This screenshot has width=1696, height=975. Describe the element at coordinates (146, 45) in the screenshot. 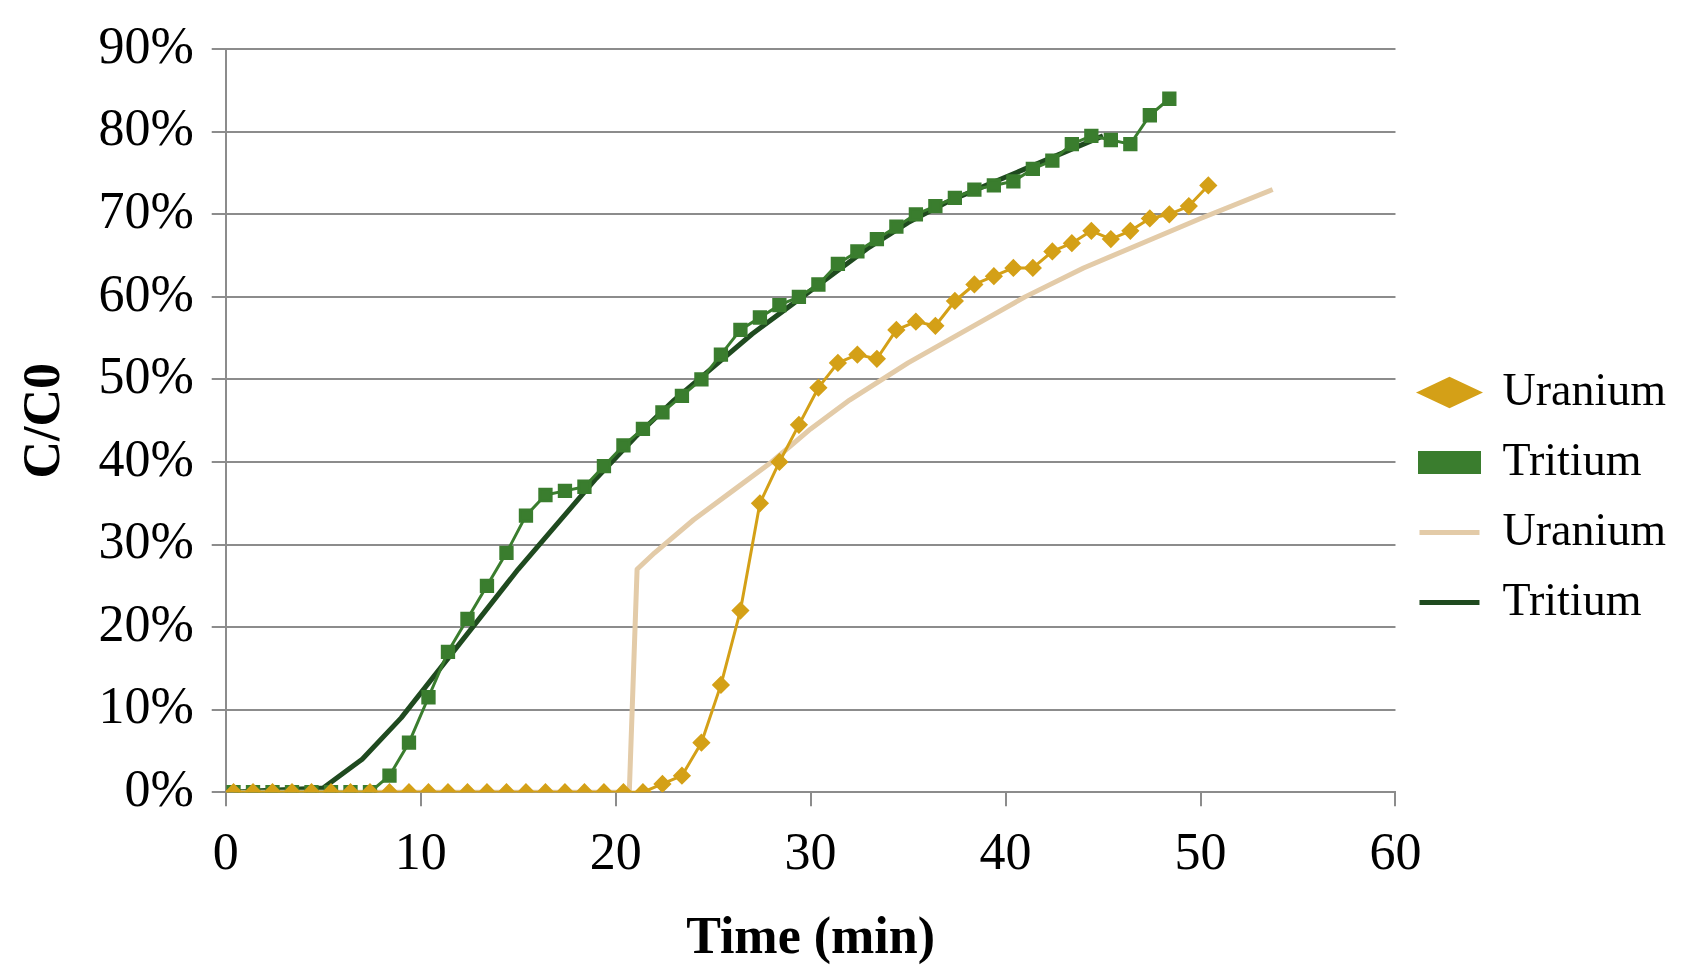

I see `y-tick-label: 90%` at that location.